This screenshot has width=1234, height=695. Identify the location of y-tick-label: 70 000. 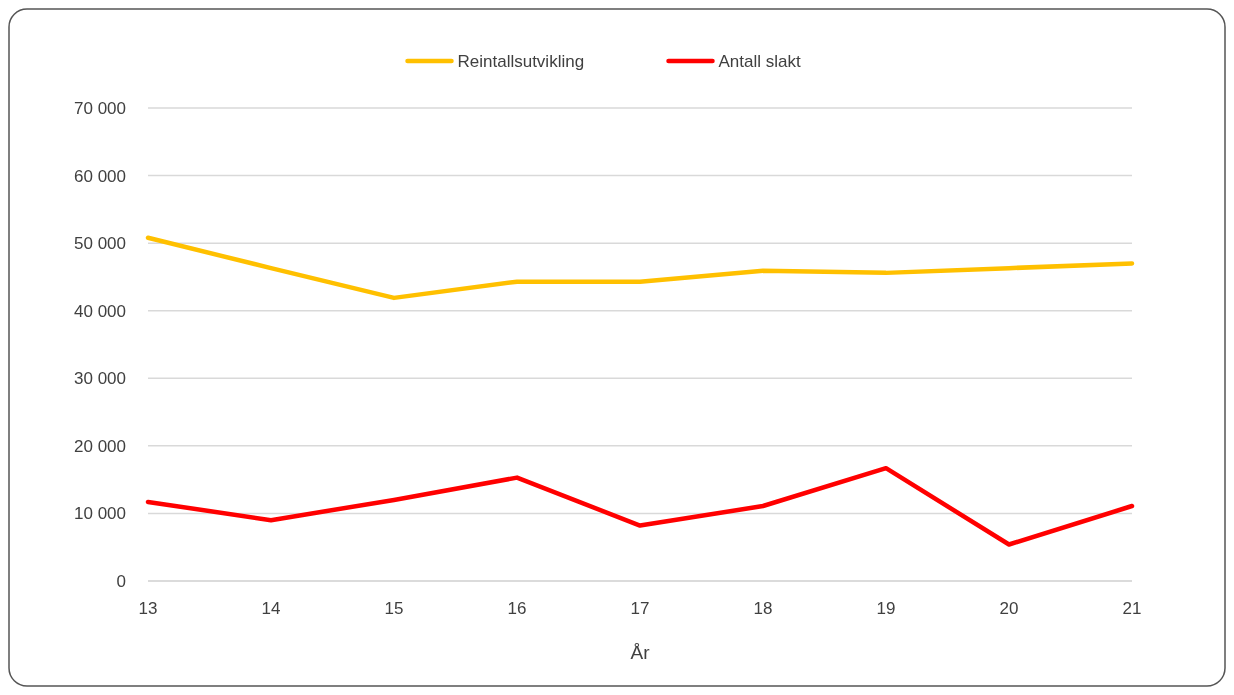
(100, 108).